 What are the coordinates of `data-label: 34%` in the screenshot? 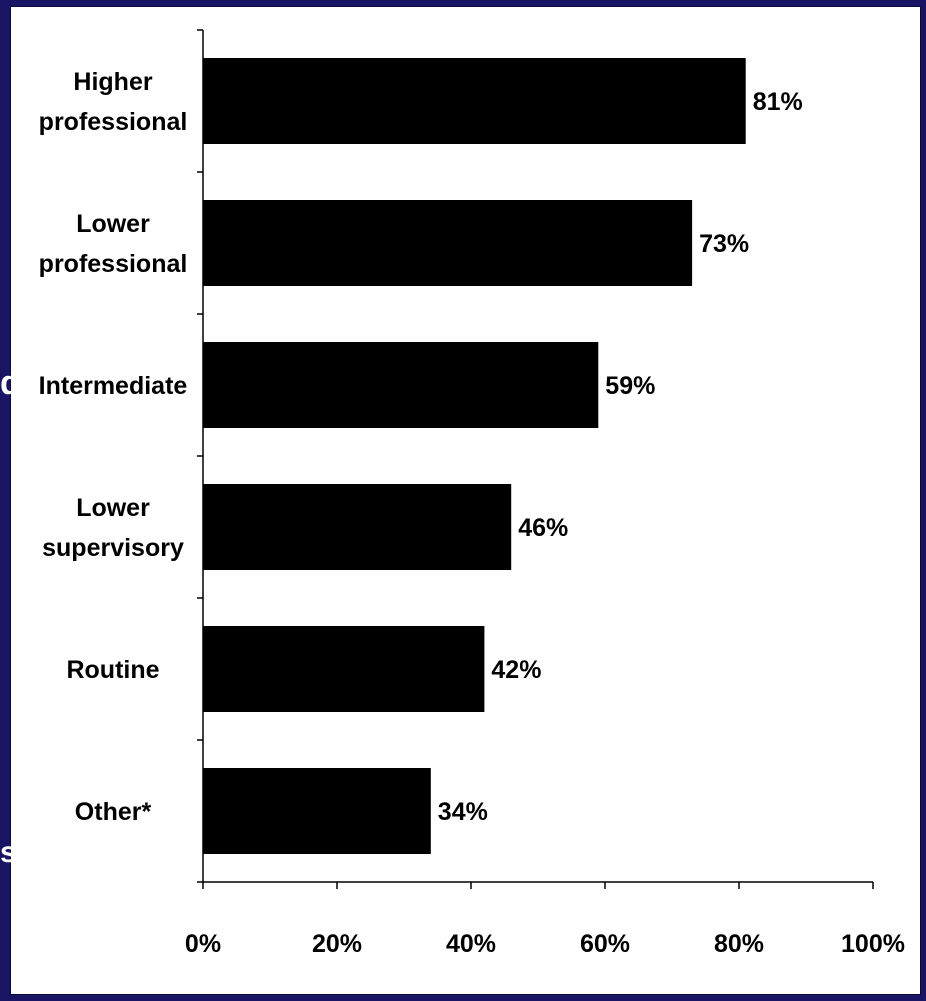 It's located at (463, 812).